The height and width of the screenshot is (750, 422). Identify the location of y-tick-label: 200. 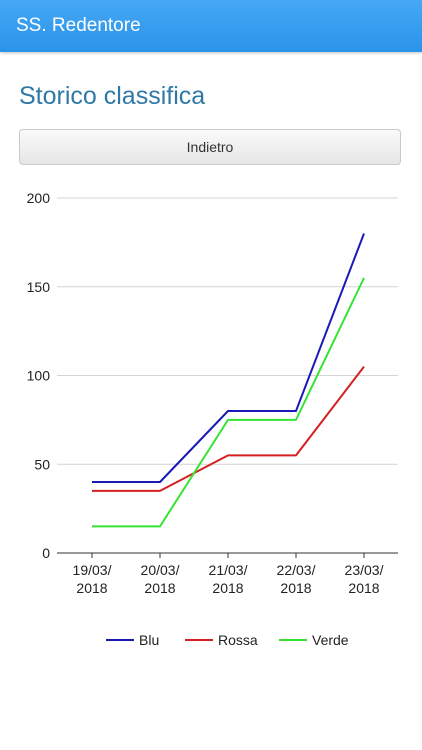
(39, 198).